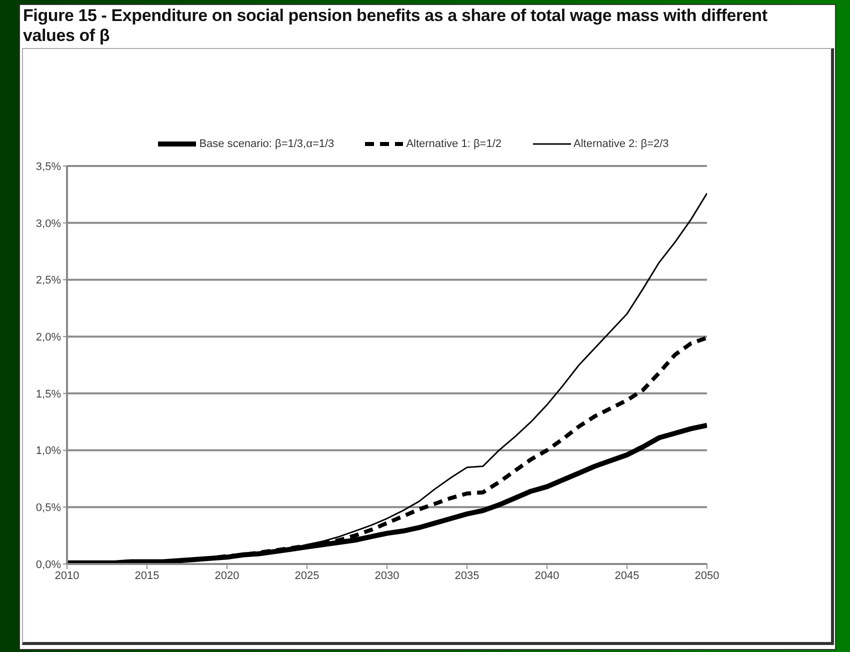 Image resolution: width=850 pixels, height=652 pixels. Describe the element at coordinates (621, 144) in the screenshot. I see `legend-label: Alternative 2: β=2/3` at that location.